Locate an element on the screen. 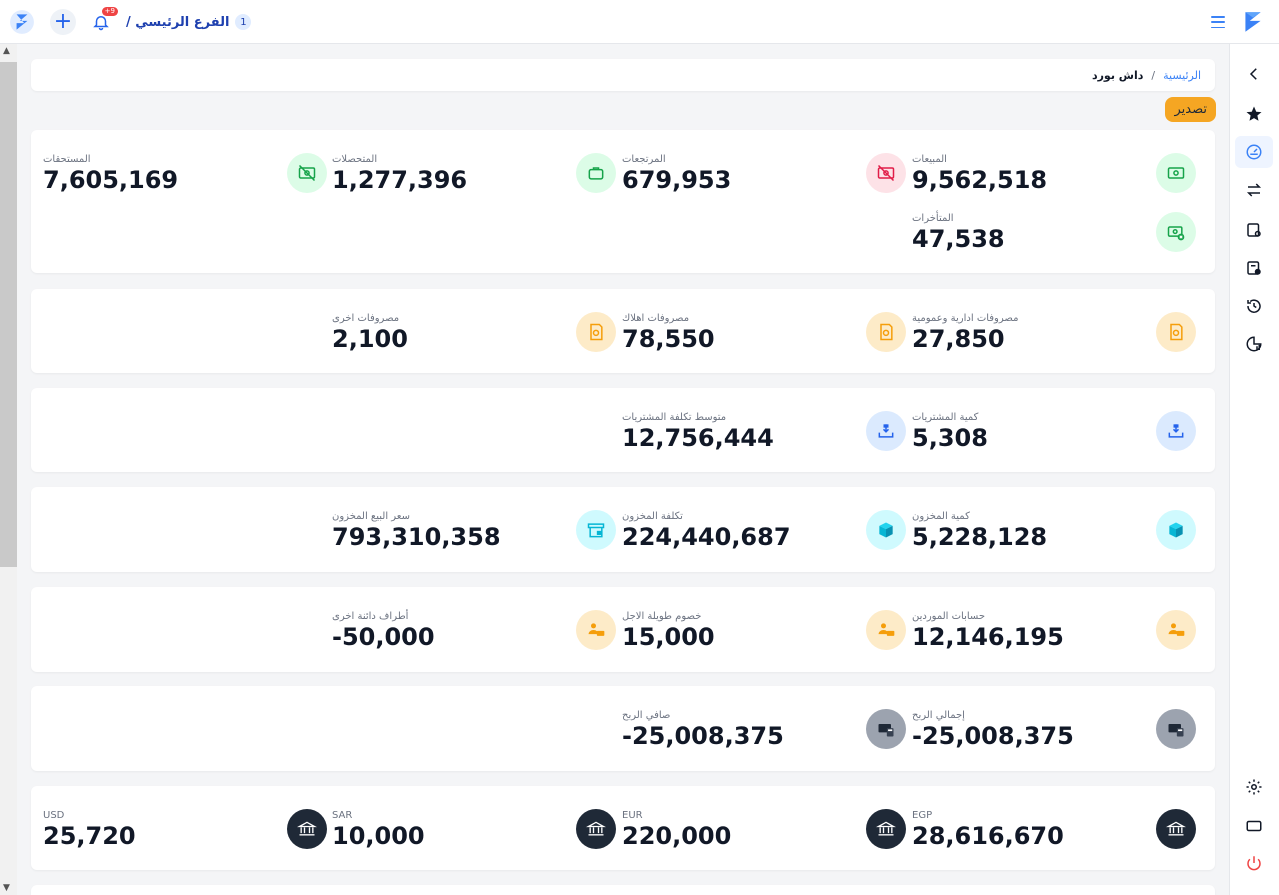  stat-value: 220,000 is located at coordinates (677, 835).